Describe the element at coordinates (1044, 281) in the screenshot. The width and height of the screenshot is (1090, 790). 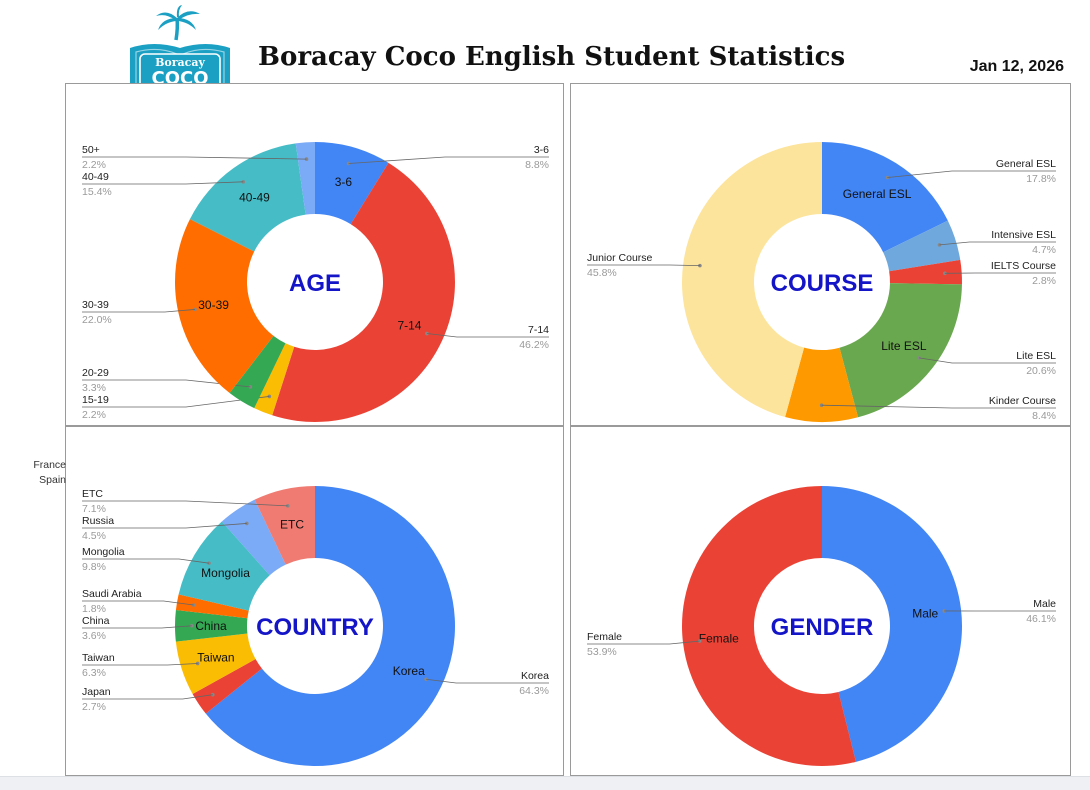
I see `callout-percent-ielts-course: 2.8%` at that location.